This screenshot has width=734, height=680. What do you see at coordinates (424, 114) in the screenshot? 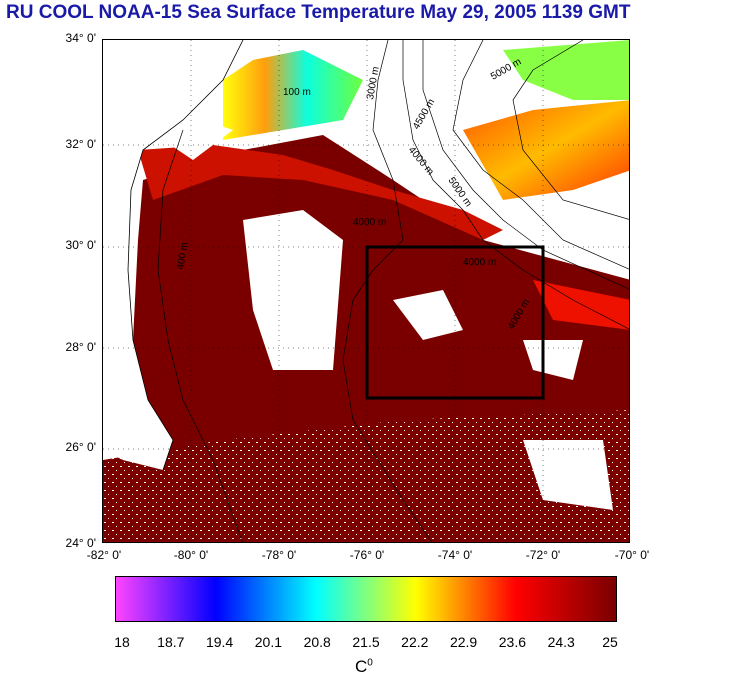
I see `contour-label: 4500 m` at bounding box center [424, 114].